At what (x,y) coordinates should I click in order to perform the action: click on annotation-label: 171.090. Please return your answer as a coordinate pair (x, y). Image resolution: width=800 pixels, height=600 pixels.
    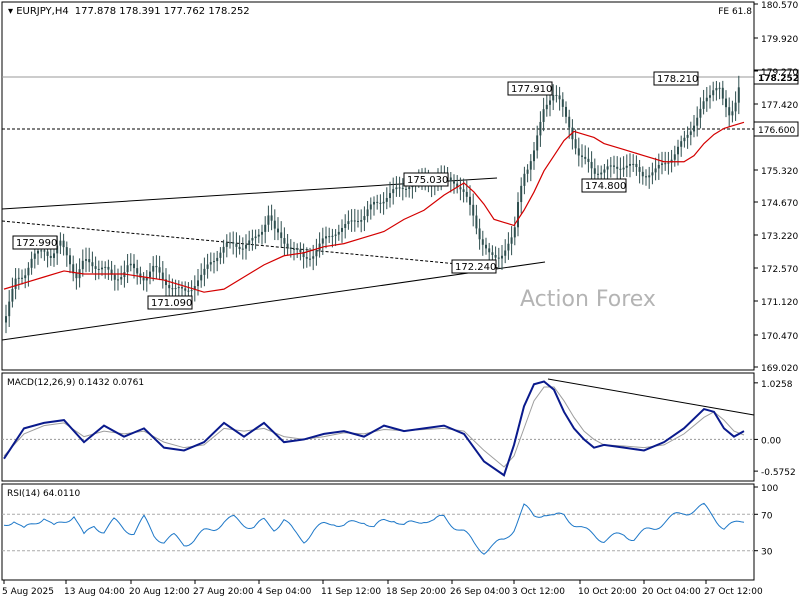
    Looking at the image, I should click on (171, 303).